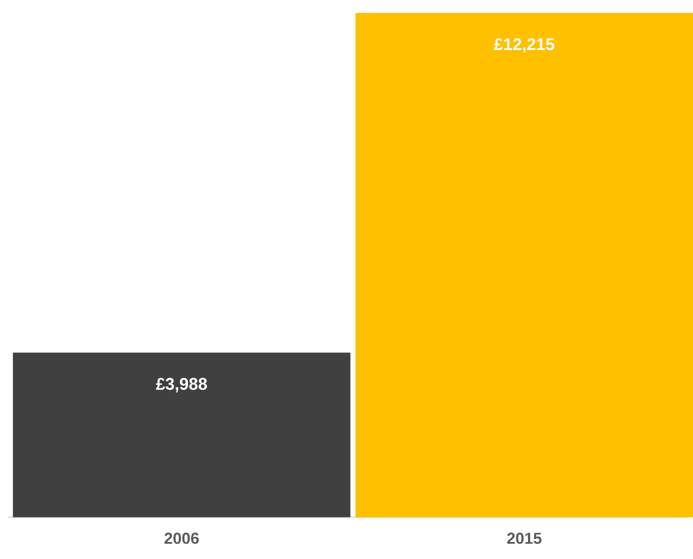 The width and height of the screenshot is (693, 559). What do you see at coordinates (181, 385) in the screenshot?
I see `data-label: £3,988` at bounding box center [181, 385].